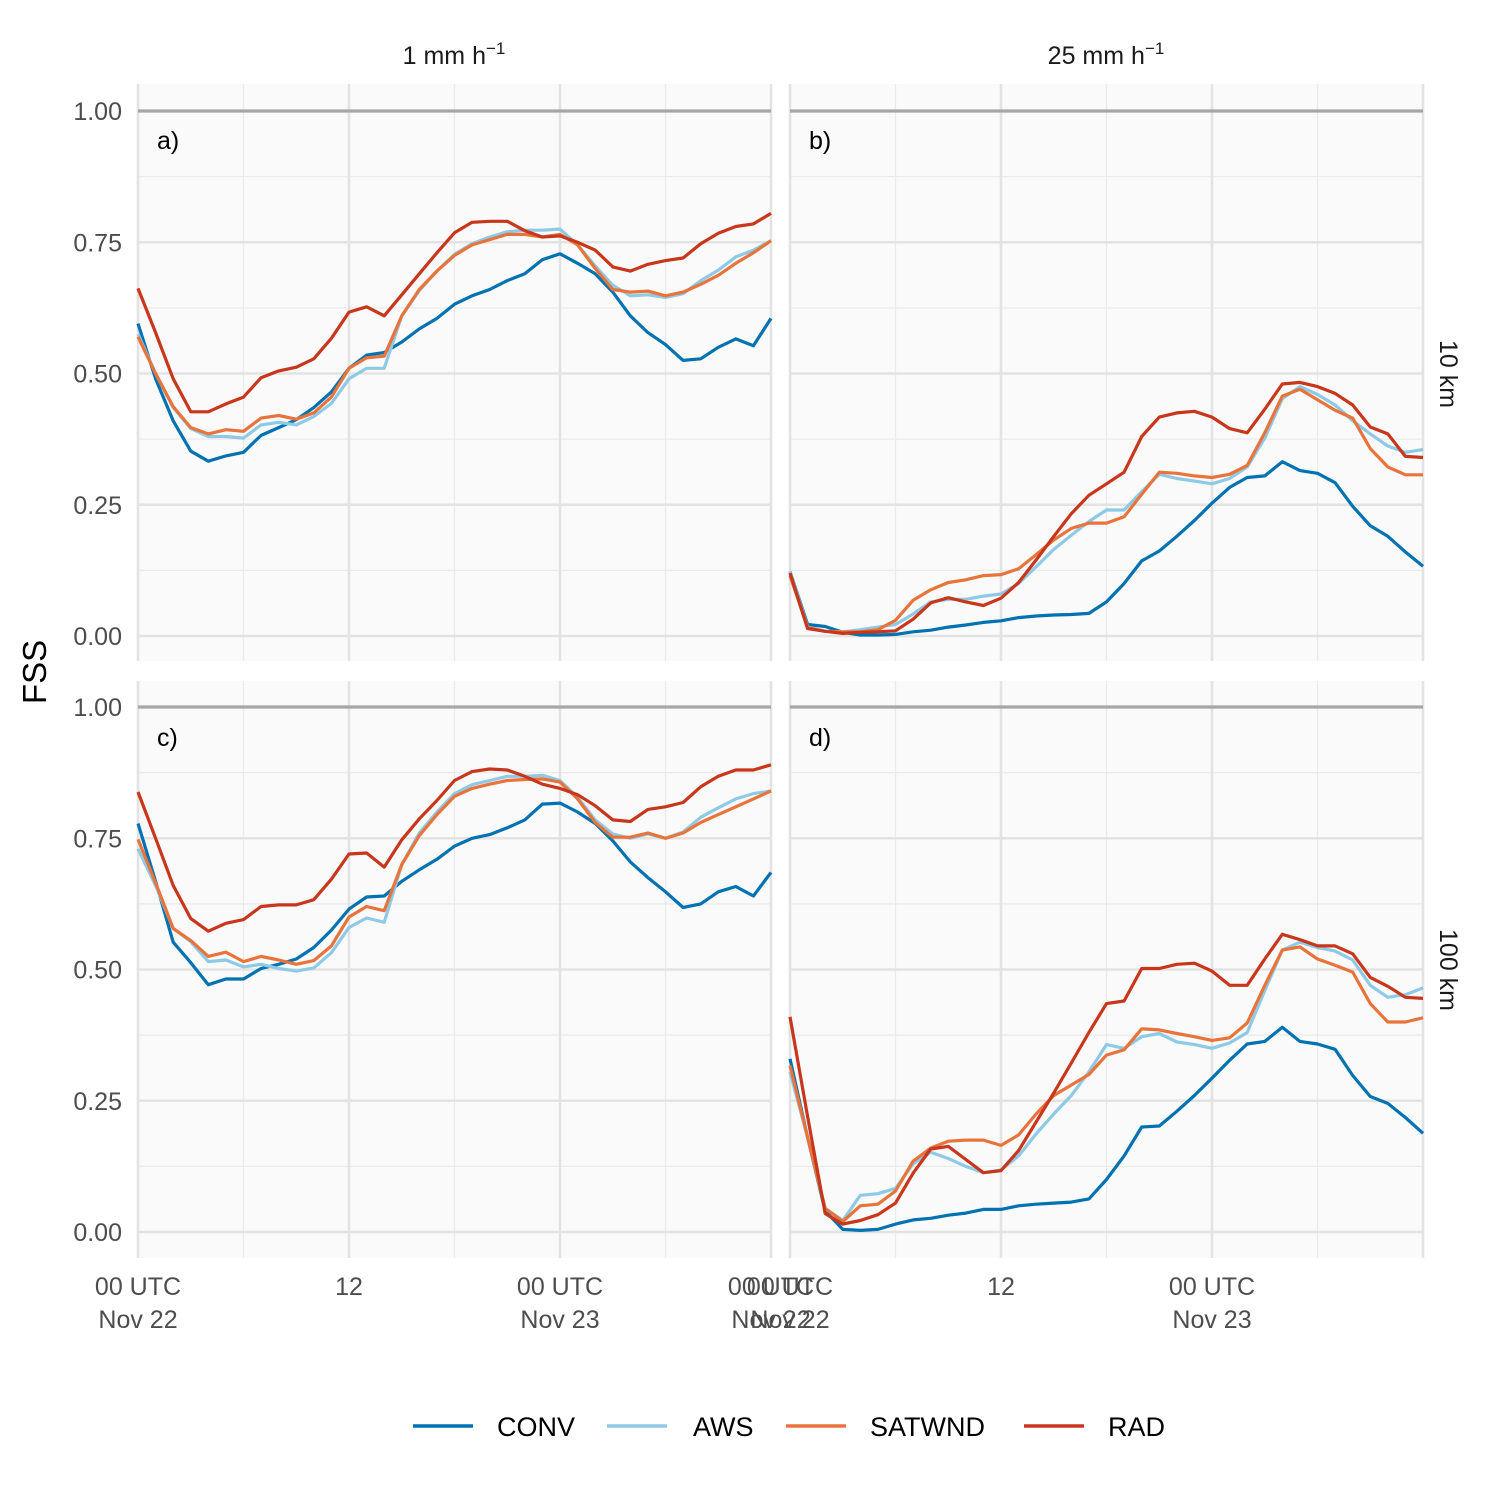 Image resolution: width=1500 pixels, height=1500 pixels. Describe the element at coordinates (34, 672) in the screenshot. I see `y-axis-title: FSS` at that location.